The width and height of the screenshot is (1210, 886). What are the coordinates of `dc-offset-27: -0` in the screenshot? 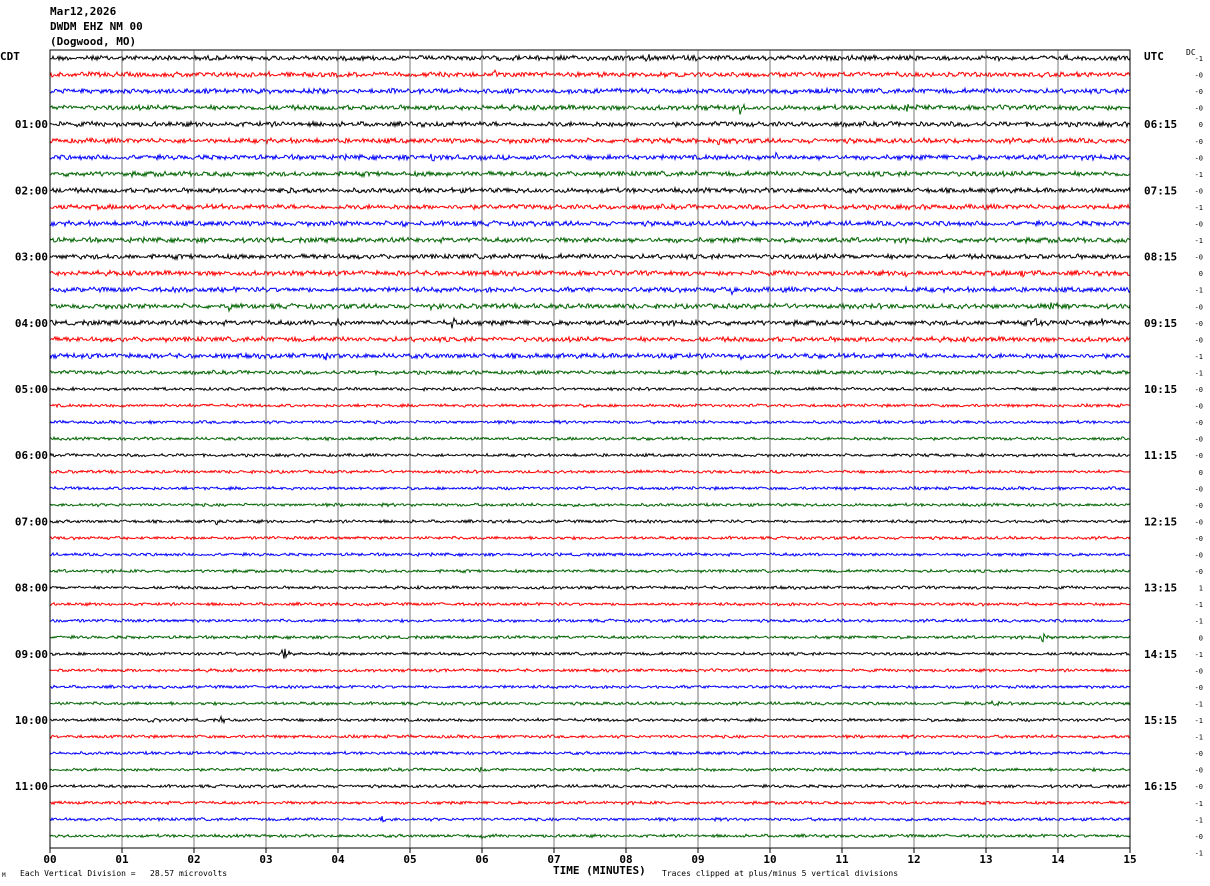 It's located at (1199, 506).